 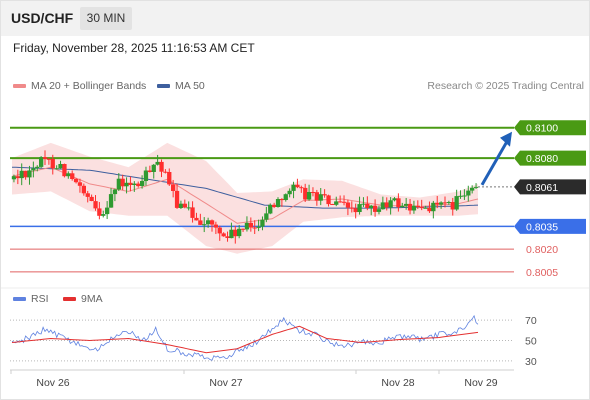 What do you see at coordinates (79, 86) in the screenshot?
I see `legend-ma20: MA 20 + Bollinger Bands` at bounding box center [79, 86].